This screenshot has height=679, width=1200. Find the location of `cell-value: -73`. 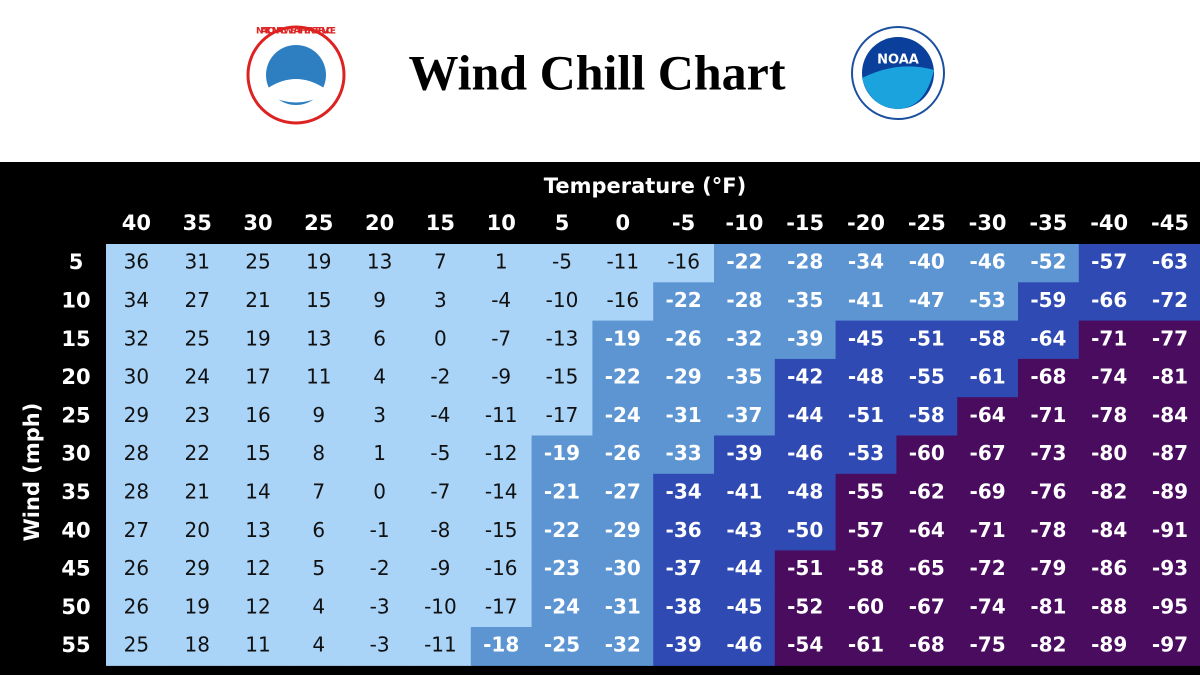

cell-value: -73 is located at coordinates (1048, 453).